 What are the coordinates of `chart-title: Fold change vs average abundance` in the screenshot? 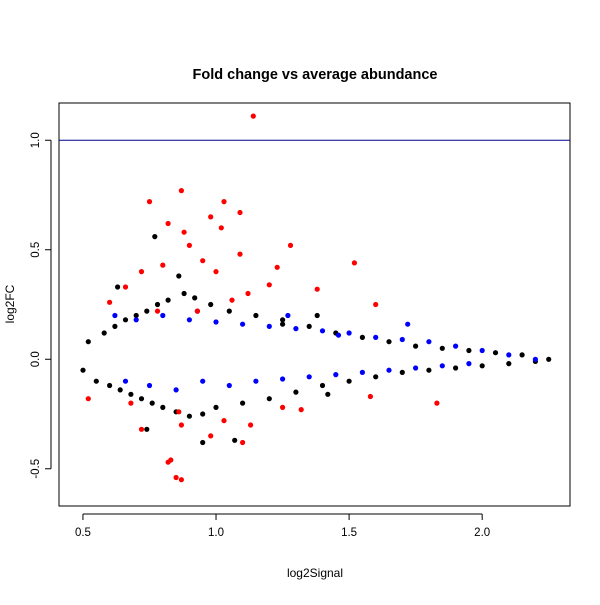 It's located at (315, 75).